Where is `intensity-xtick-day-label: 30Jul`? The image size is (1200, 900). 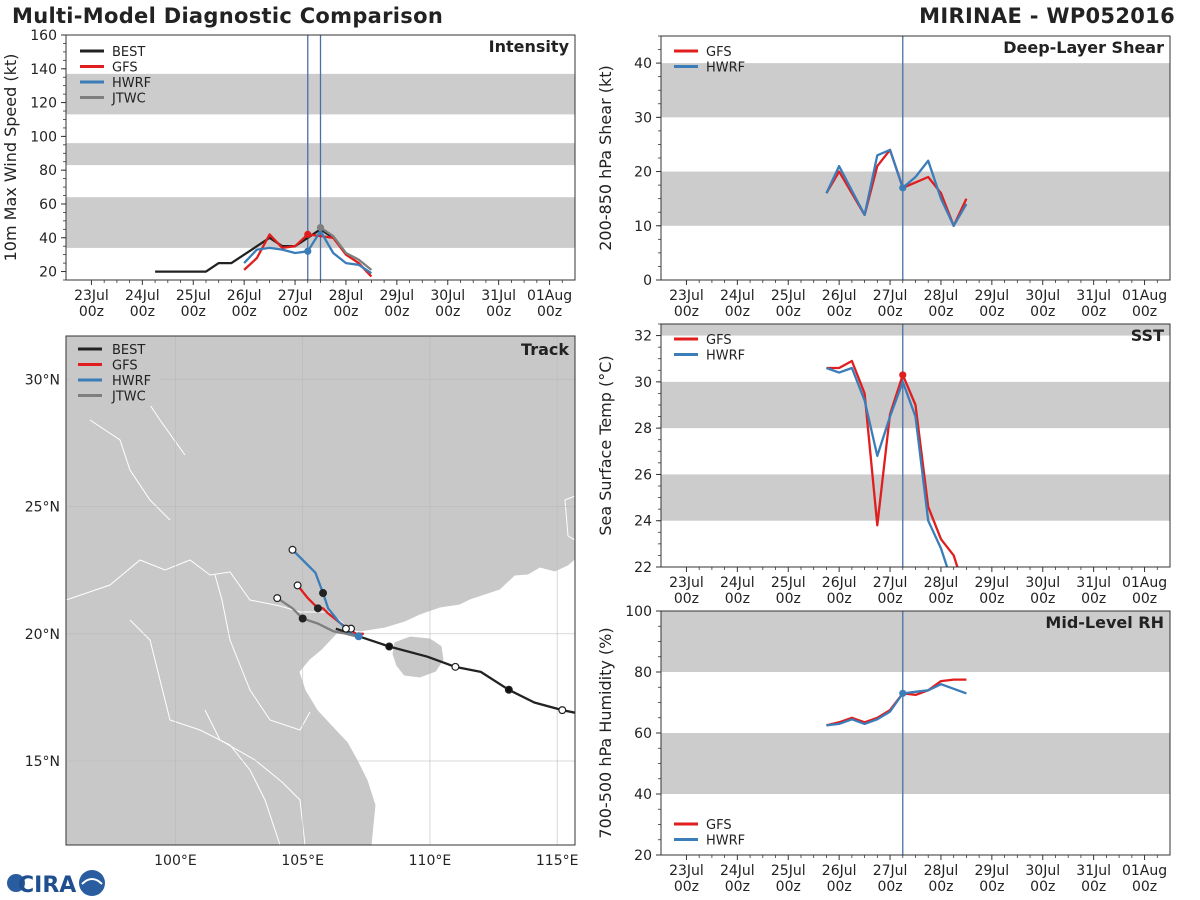 intensity-xtick-day-label: 30Jul is located at coordinates (447, 296).